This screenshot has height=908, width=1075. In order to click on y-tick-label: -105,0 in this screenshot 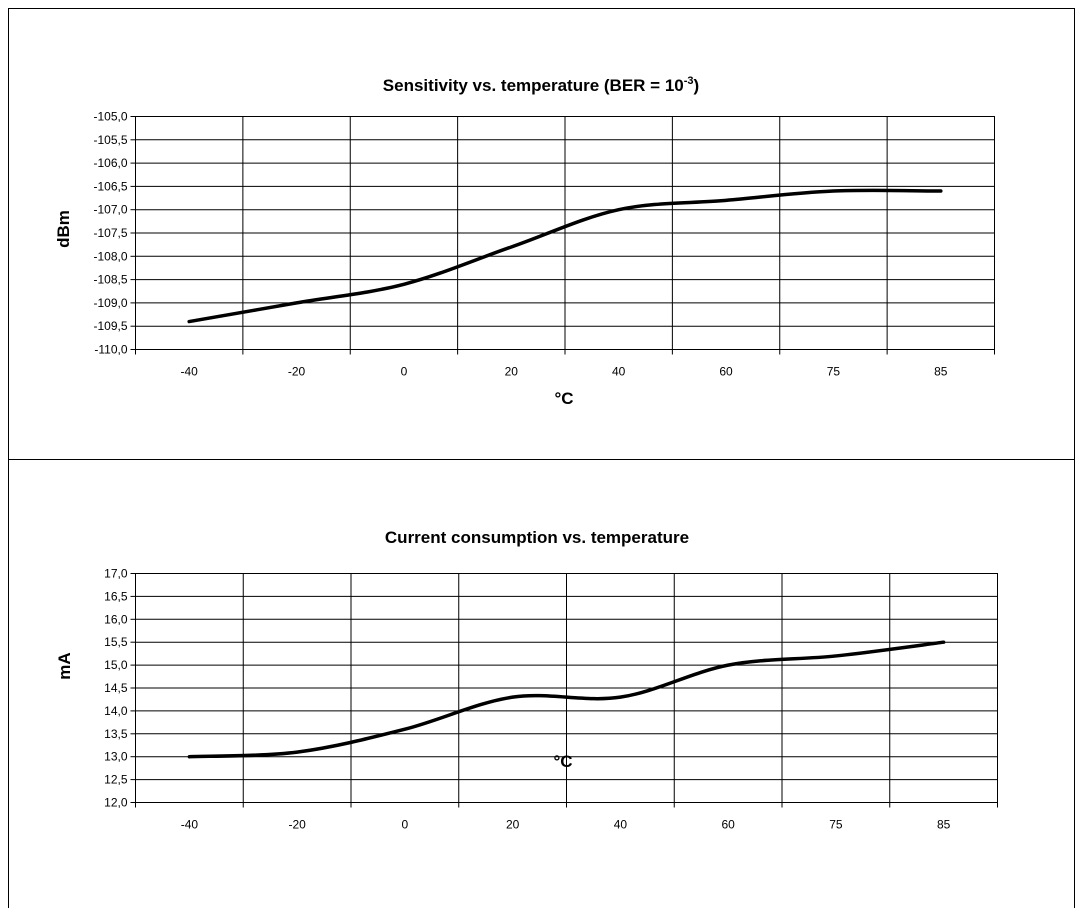, I will do `click(110, 117)`.